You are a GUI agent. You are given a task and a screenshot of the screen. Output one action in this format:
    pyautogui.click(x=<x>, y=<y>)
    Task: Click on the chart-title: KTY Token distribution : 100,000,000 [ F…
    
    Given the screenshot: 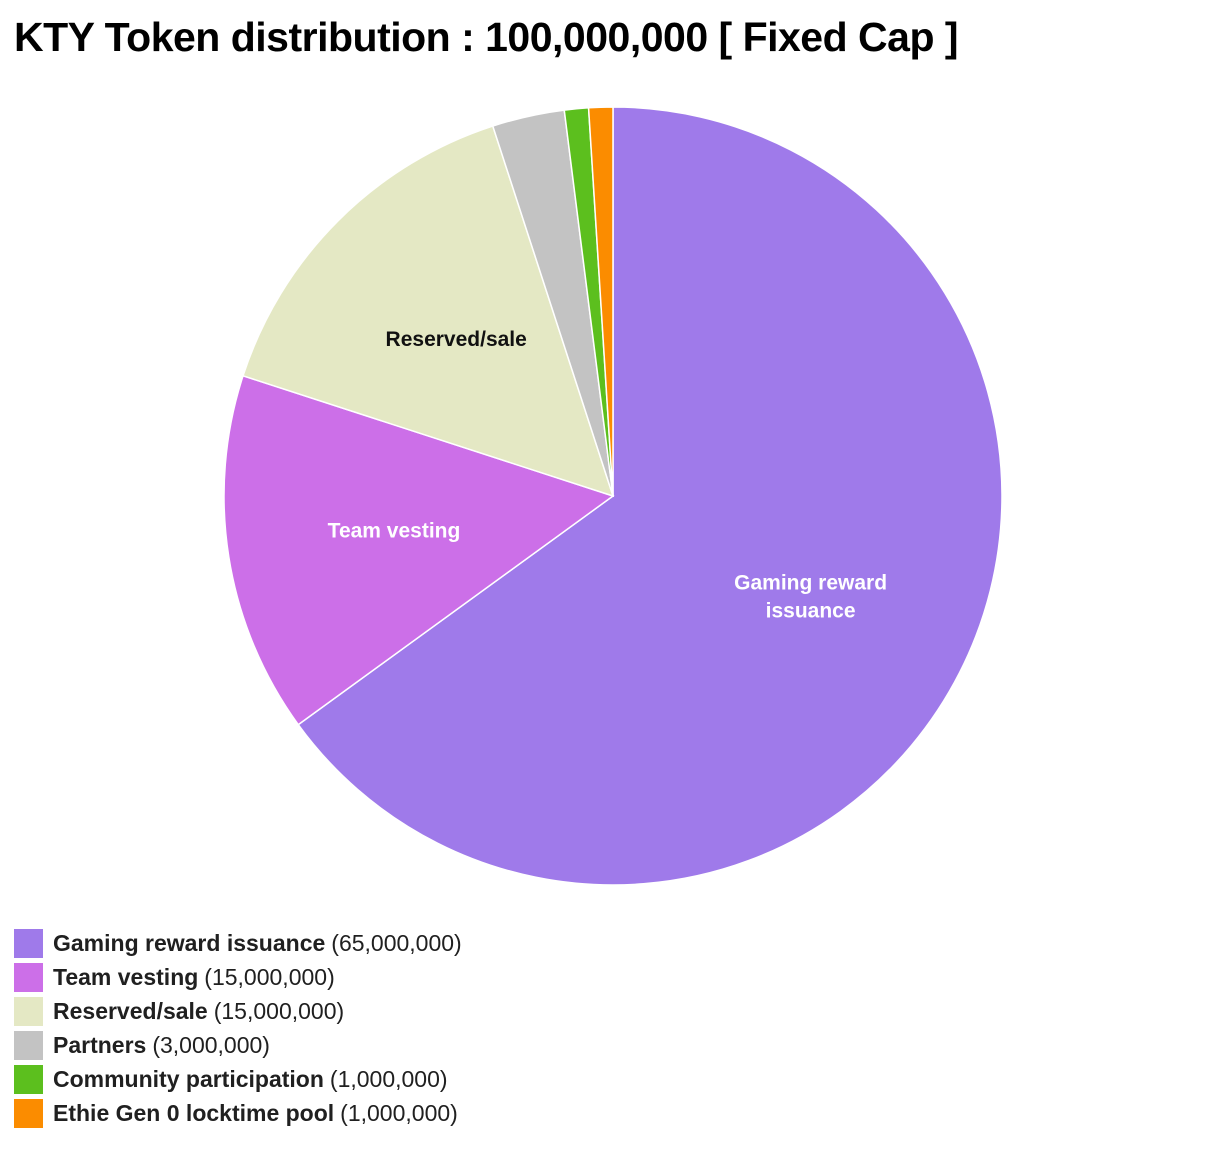 What is the action you would take?
    pyautogui.click(x=486, y=37)
    